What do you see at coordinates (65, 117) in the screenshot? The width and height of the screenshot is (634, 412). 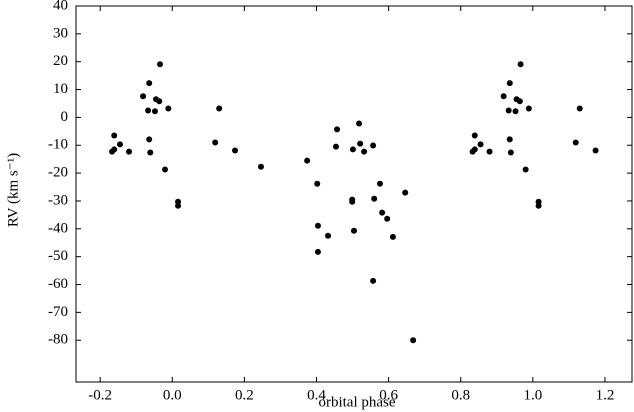 I see `y-tick-label: 0` at bounding box center [65, 117].